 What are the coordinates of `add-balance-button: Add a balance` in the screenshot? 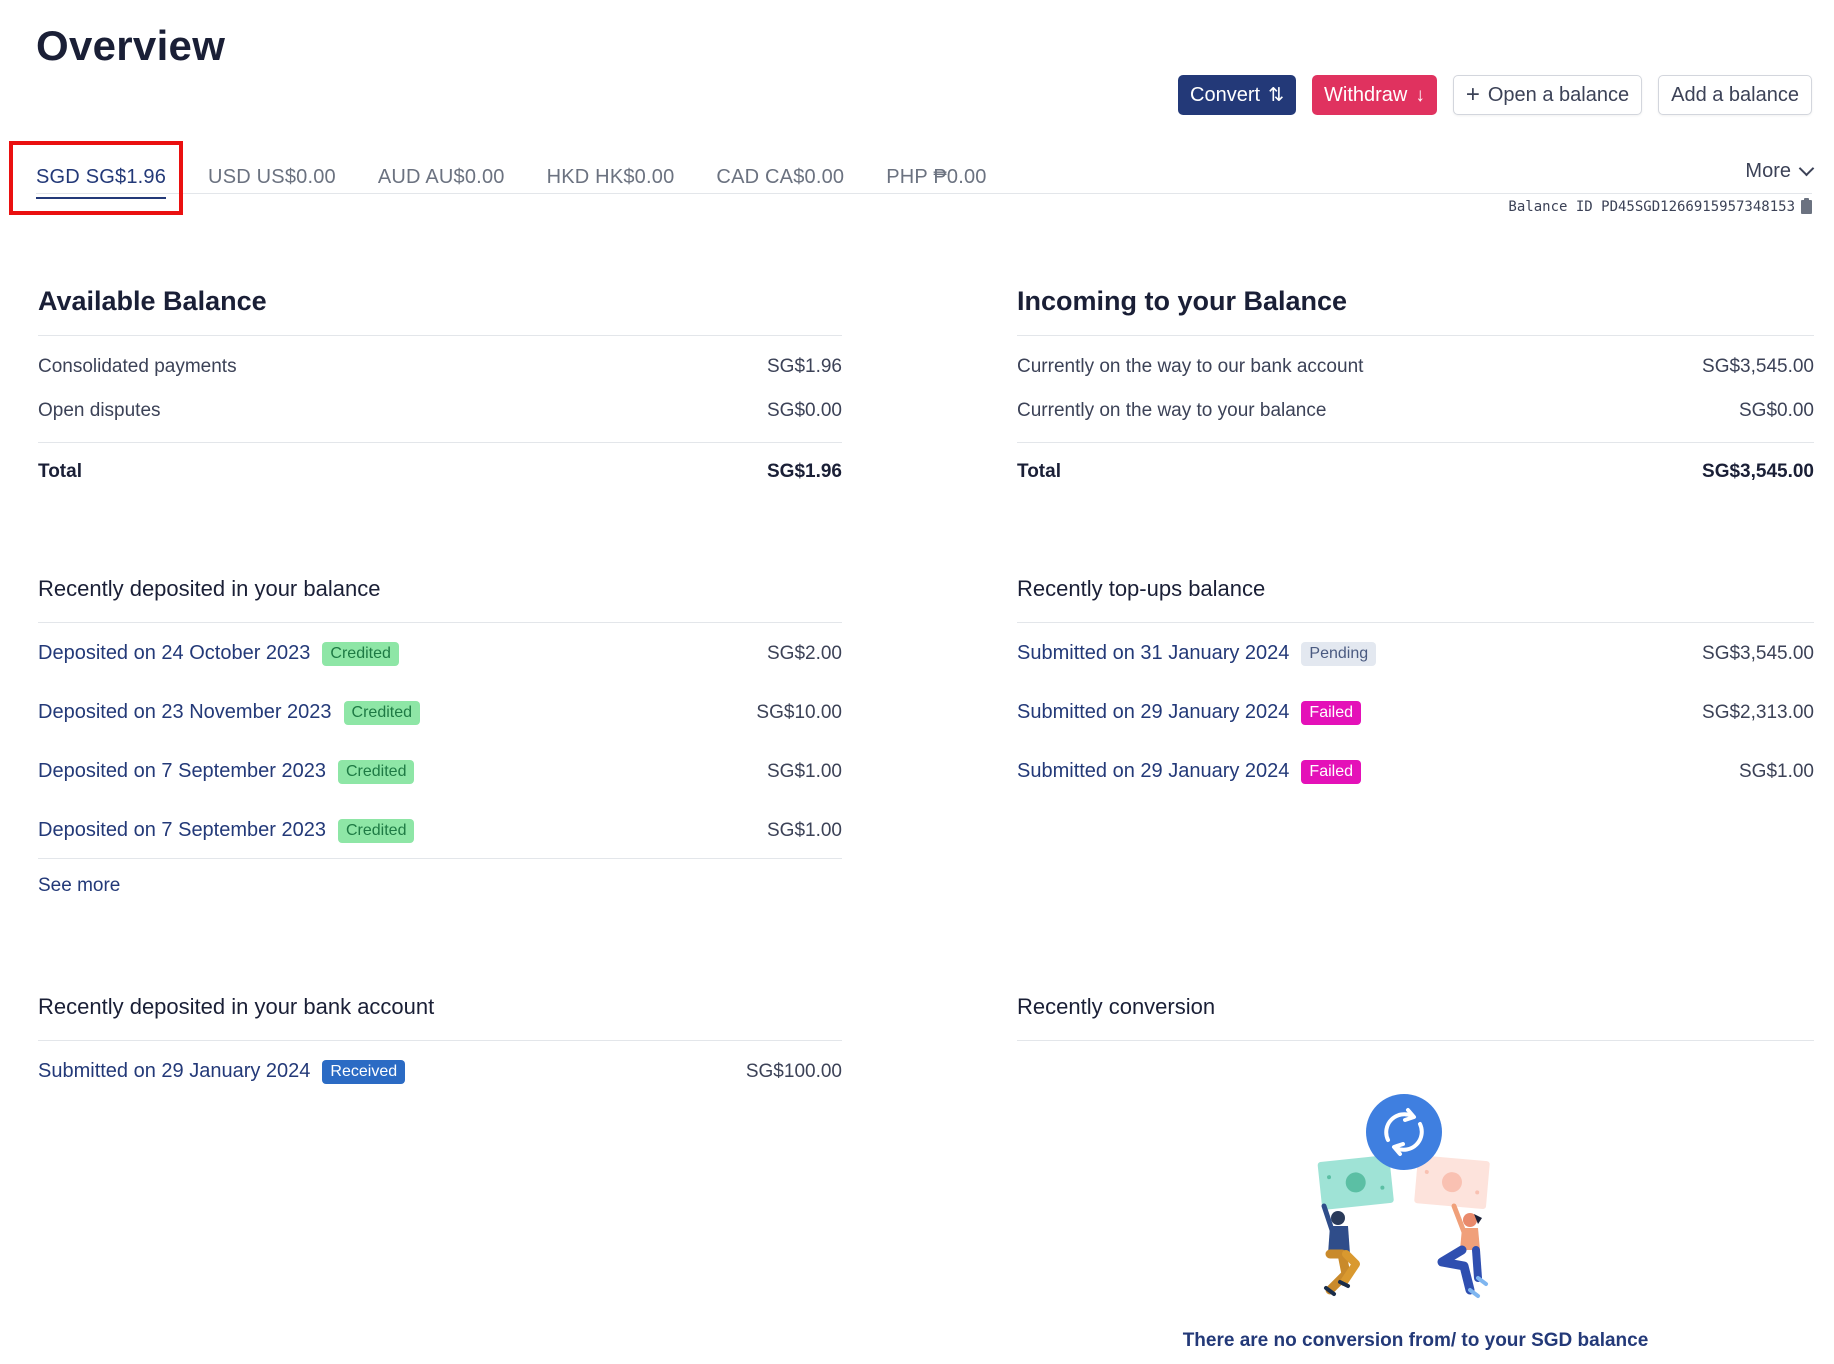 It's located at (1735, 95).